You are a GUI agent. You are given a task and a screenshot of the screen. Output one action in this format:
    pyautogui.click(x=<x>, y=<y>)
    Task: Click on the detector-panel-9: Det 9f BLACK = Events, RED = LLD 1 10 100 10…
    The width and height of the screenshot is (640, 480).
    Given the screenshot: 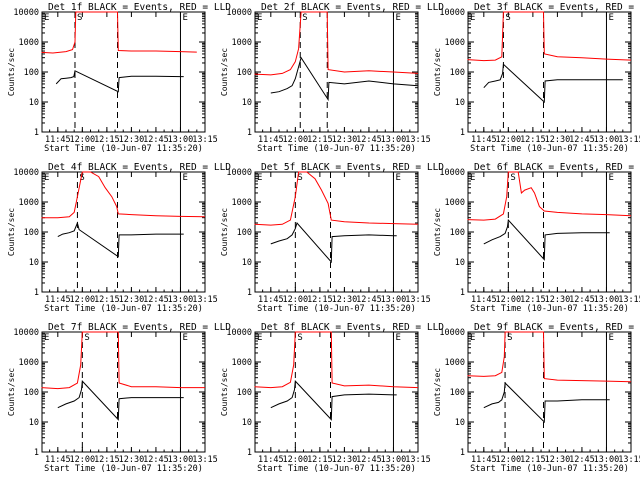 What is the action you would take?
    pyautogui.click(x=536, y=398)
    